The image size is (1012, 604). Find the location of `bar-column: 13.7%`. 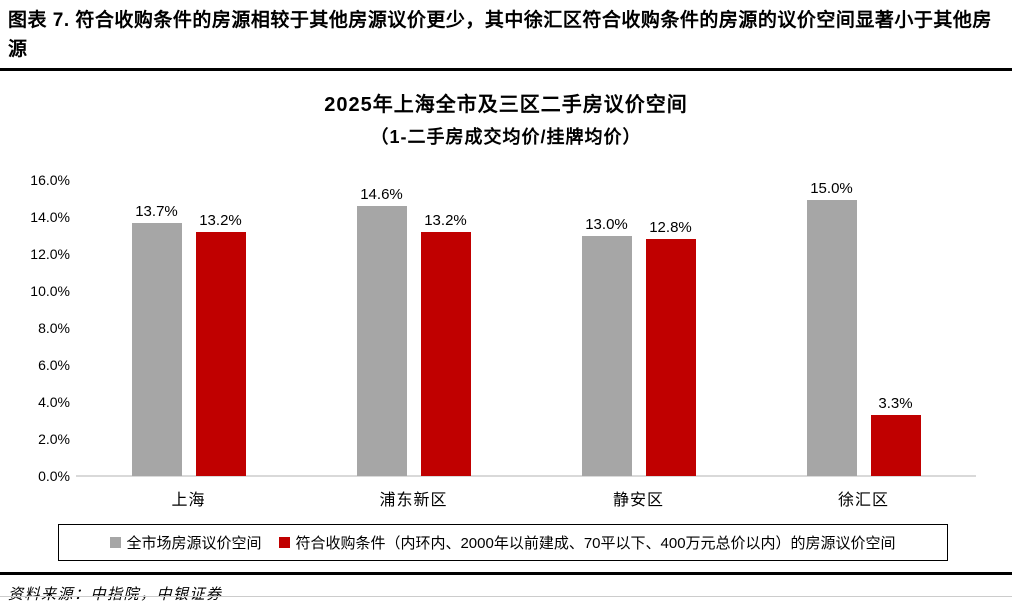

bar-column: 13.7% is located at coordinates (156, 328).